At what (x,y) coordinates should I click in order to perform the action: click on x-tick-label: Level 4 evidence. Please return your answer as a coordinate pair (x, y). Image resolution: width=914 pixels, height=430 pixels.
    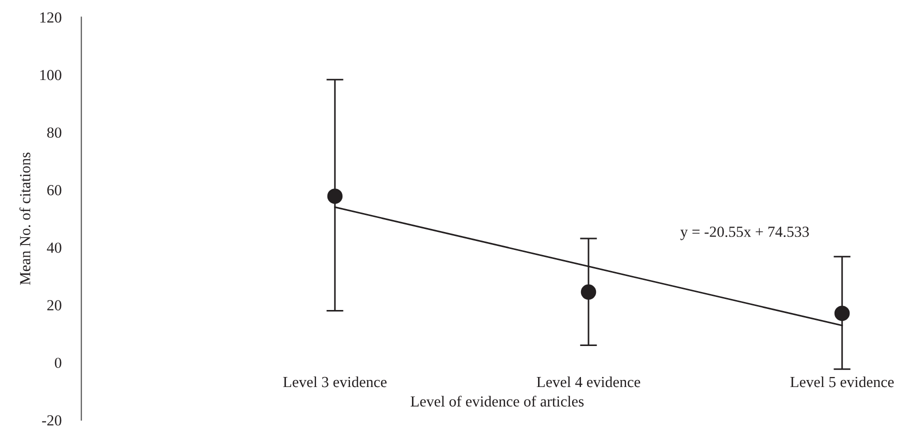
    Looking at the image, I should click on (588, 382).